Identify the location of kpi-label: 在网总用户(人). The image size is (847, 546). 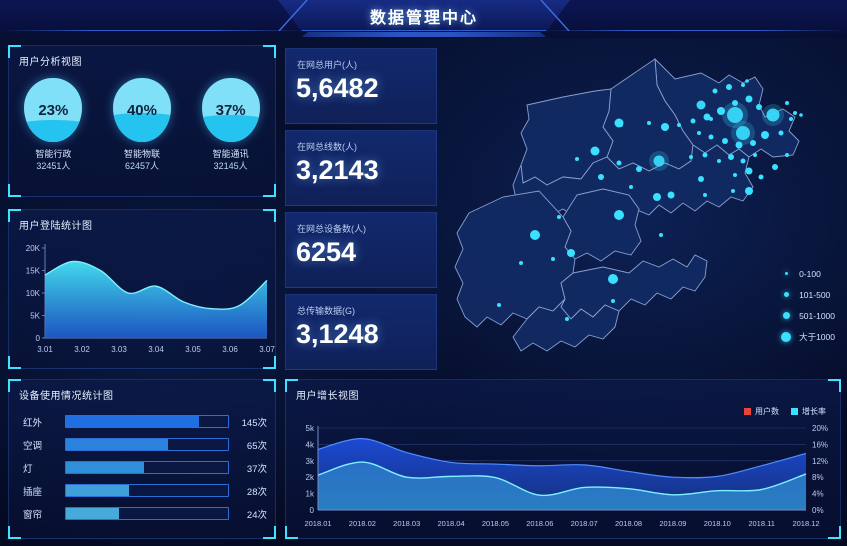
(327, 65).